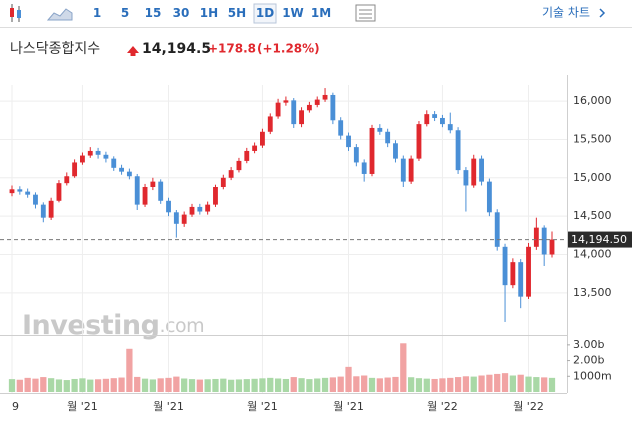  What do you see at coordinates (592, 375) in the screenshot?
I see `volume-tick-label: 1000m` at bounding box center [592, 375].